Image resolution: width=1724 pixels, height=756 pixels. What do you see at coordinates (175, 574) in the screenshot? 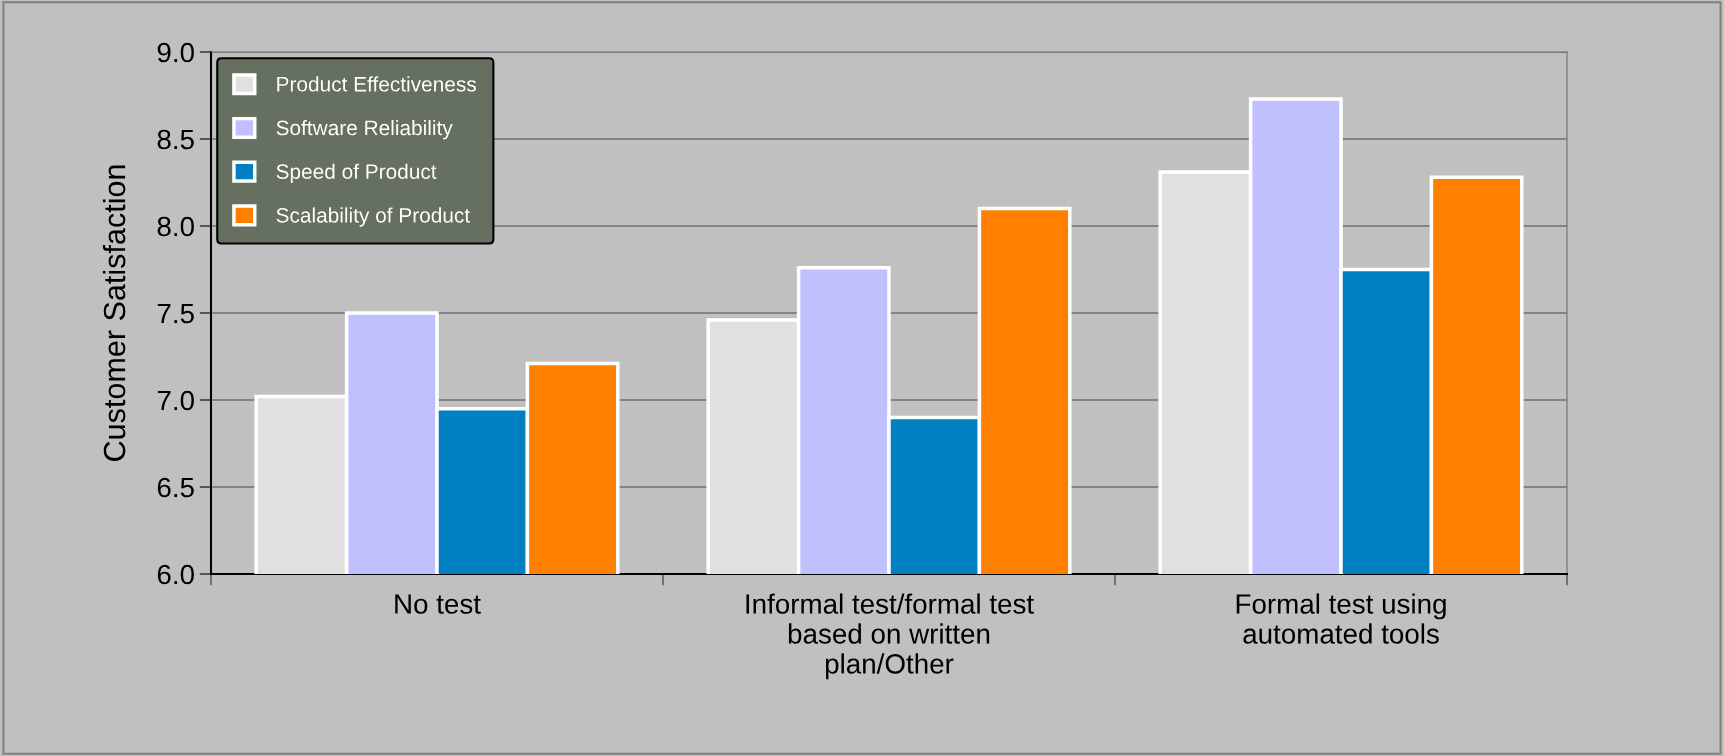
I see `y-tick-label: 6.0` at bounding box center [175, 574].